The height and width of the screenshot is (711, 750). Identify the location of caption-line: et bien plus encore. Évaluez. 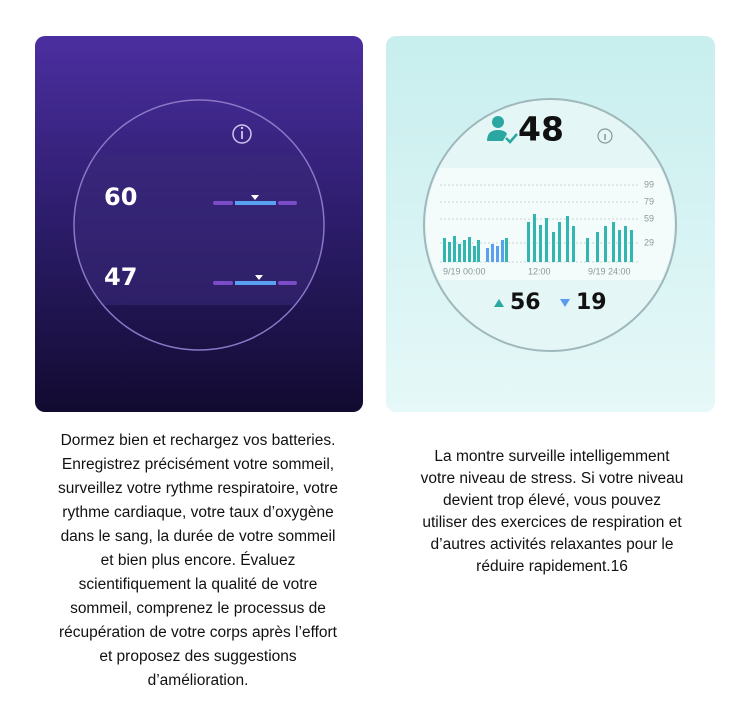
(198, 560).